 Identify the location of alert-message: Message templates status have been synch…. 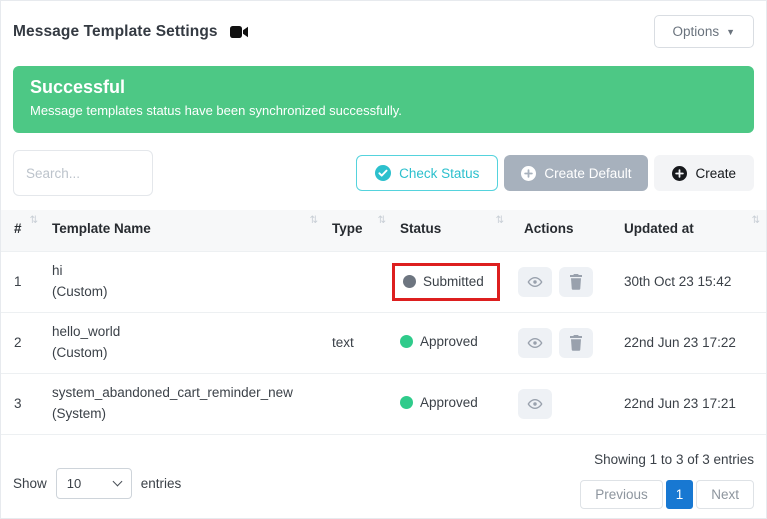
(216, 110).